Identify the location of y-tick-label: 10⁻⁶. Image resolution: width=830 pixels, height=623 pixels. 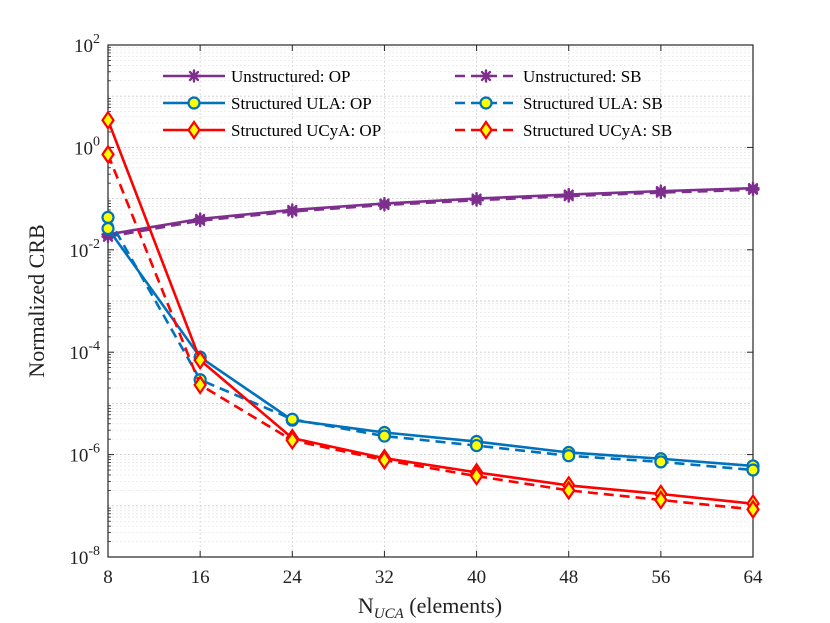
(84, 454).